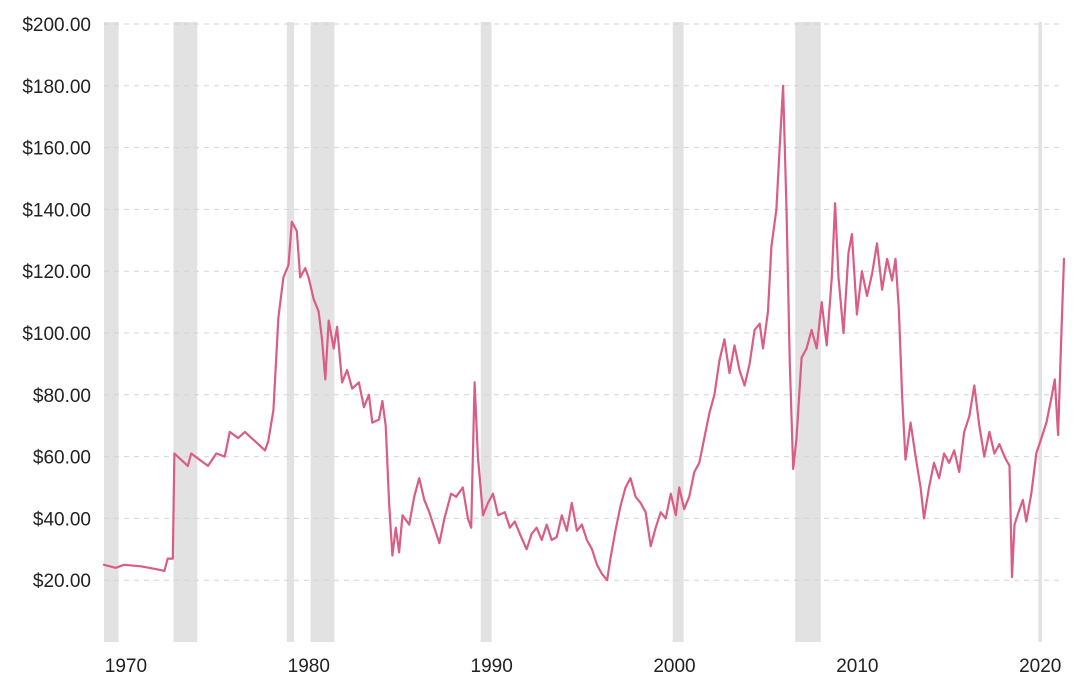 The width and height of the screenshot is (1080, 682). I want to click on x-axis-tick-labels: 1970 1980 1990 2000 2010 2020, so click(583, 666).